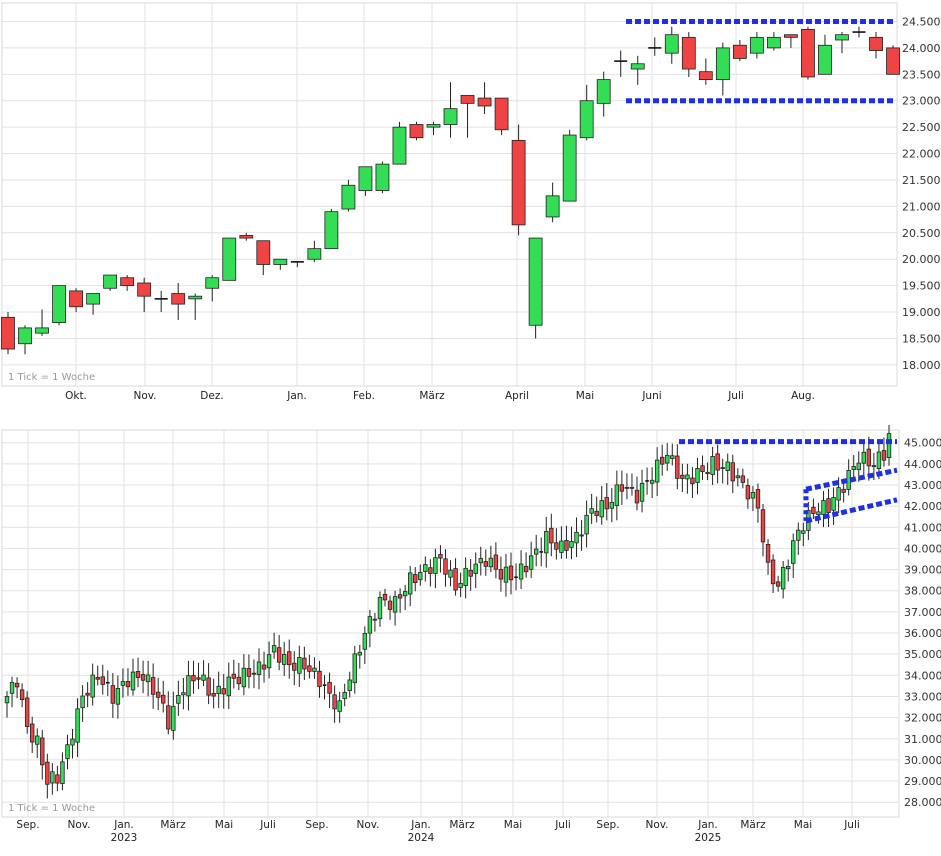  What do you see at coordinates (921, 286) in the screenshot?
I see `y-tick-label: 19.500` at bounding box center [921, 286].